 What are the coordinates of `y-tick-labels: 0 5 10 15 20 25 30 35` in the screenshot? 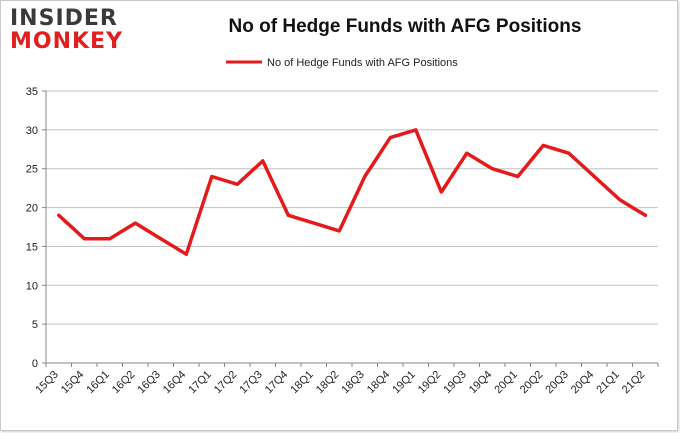 It's located at (32, 228).